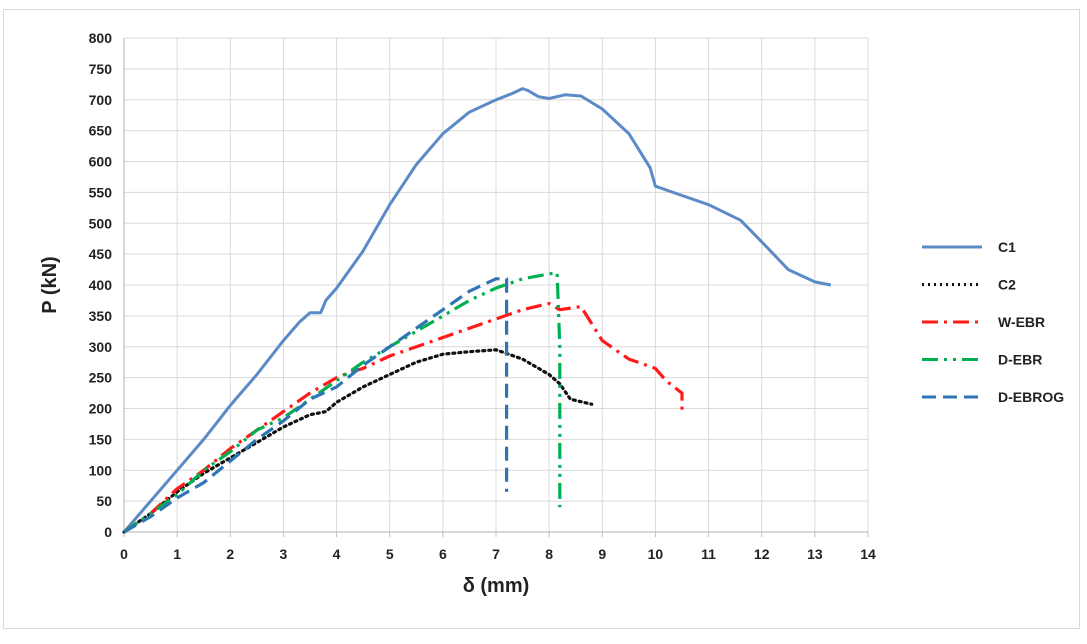  Describe the element at coordinates (101, 409) in the screenshot. I see `y-tick-label: 200` at that location.